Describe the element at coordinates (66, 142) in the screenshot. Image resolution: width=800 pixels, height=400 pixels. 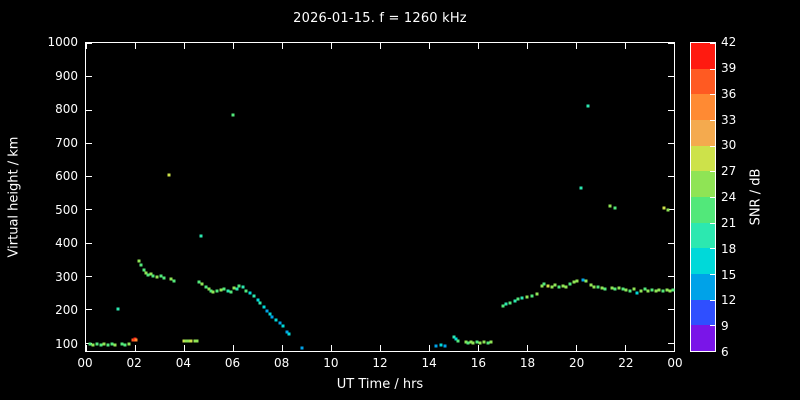
I see `y-tick-label: 700` at that location.